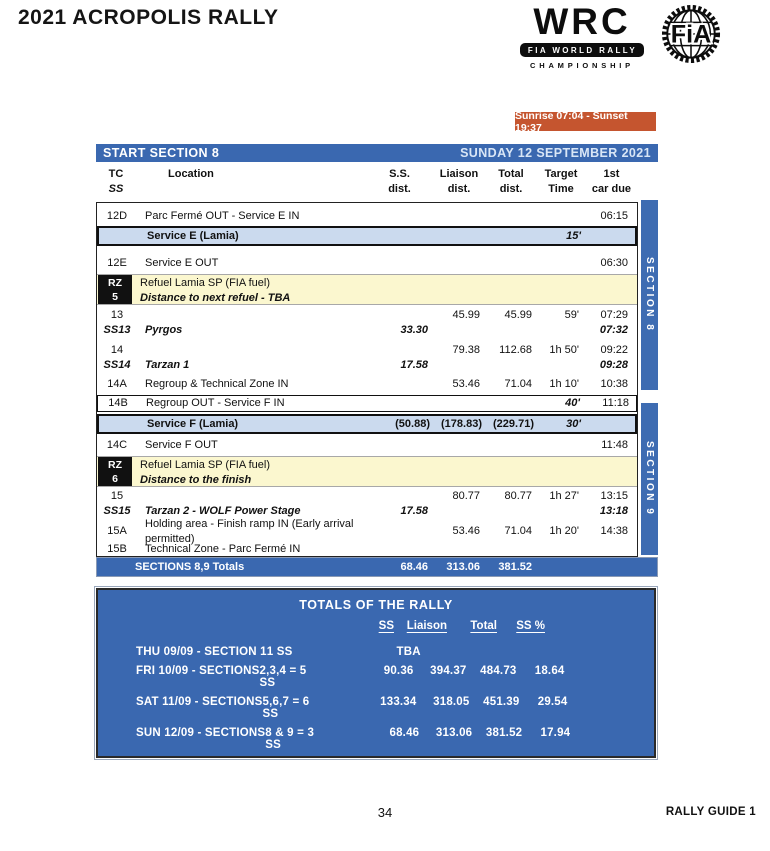 This screenshot has height=851, width=770. What do you see at coordinates (564, 350) in the screenshot?
I see `target-cell: 1h 50'` at bounding box center [564, 350].